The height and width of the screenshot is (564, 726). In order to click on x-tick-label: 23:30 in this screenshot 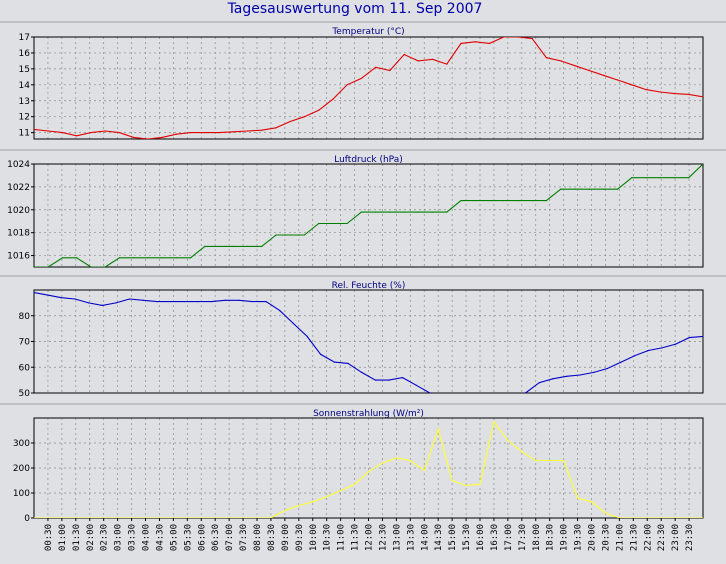, I will do `click(690, 537)`.